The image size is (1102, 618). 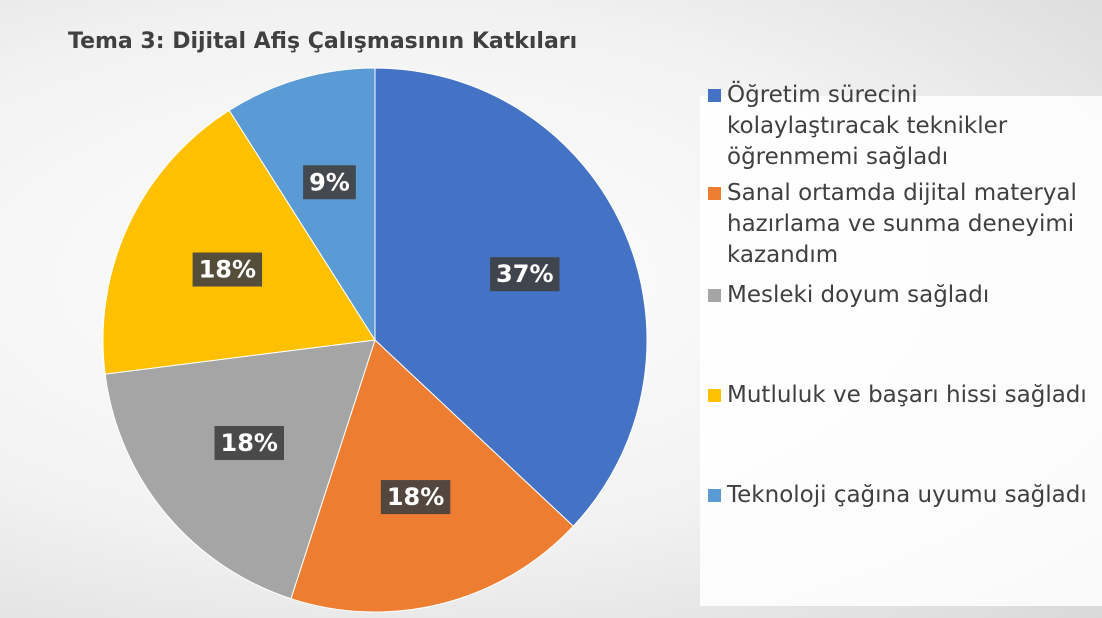 I want to click on legend-label: Teknoloji çağına uyumu sağladı, so click(x=907, y=495).